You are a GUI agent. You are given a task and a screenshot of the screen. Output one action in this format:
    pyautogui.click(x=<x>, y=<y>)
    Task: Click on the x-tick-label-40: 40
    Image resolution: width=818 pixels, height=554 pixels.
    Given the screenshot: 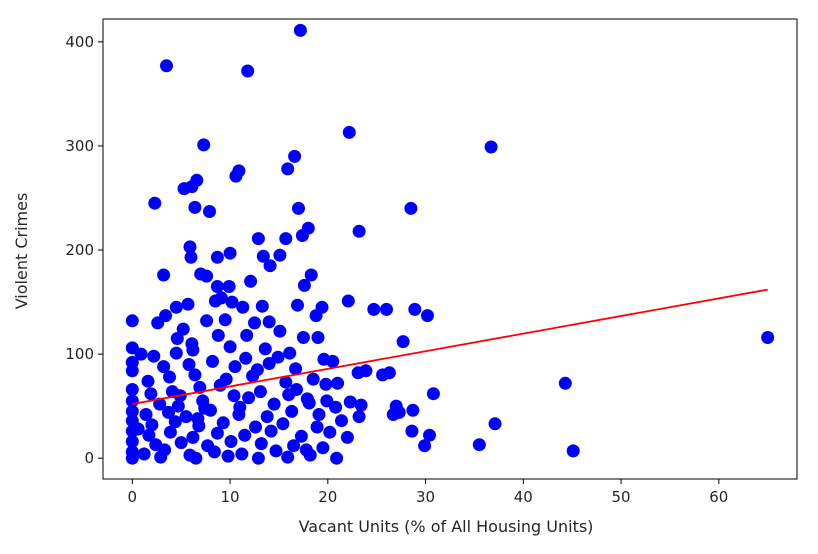 What is the action you would take?
    pyautogui.click(x=523, y=497)
    